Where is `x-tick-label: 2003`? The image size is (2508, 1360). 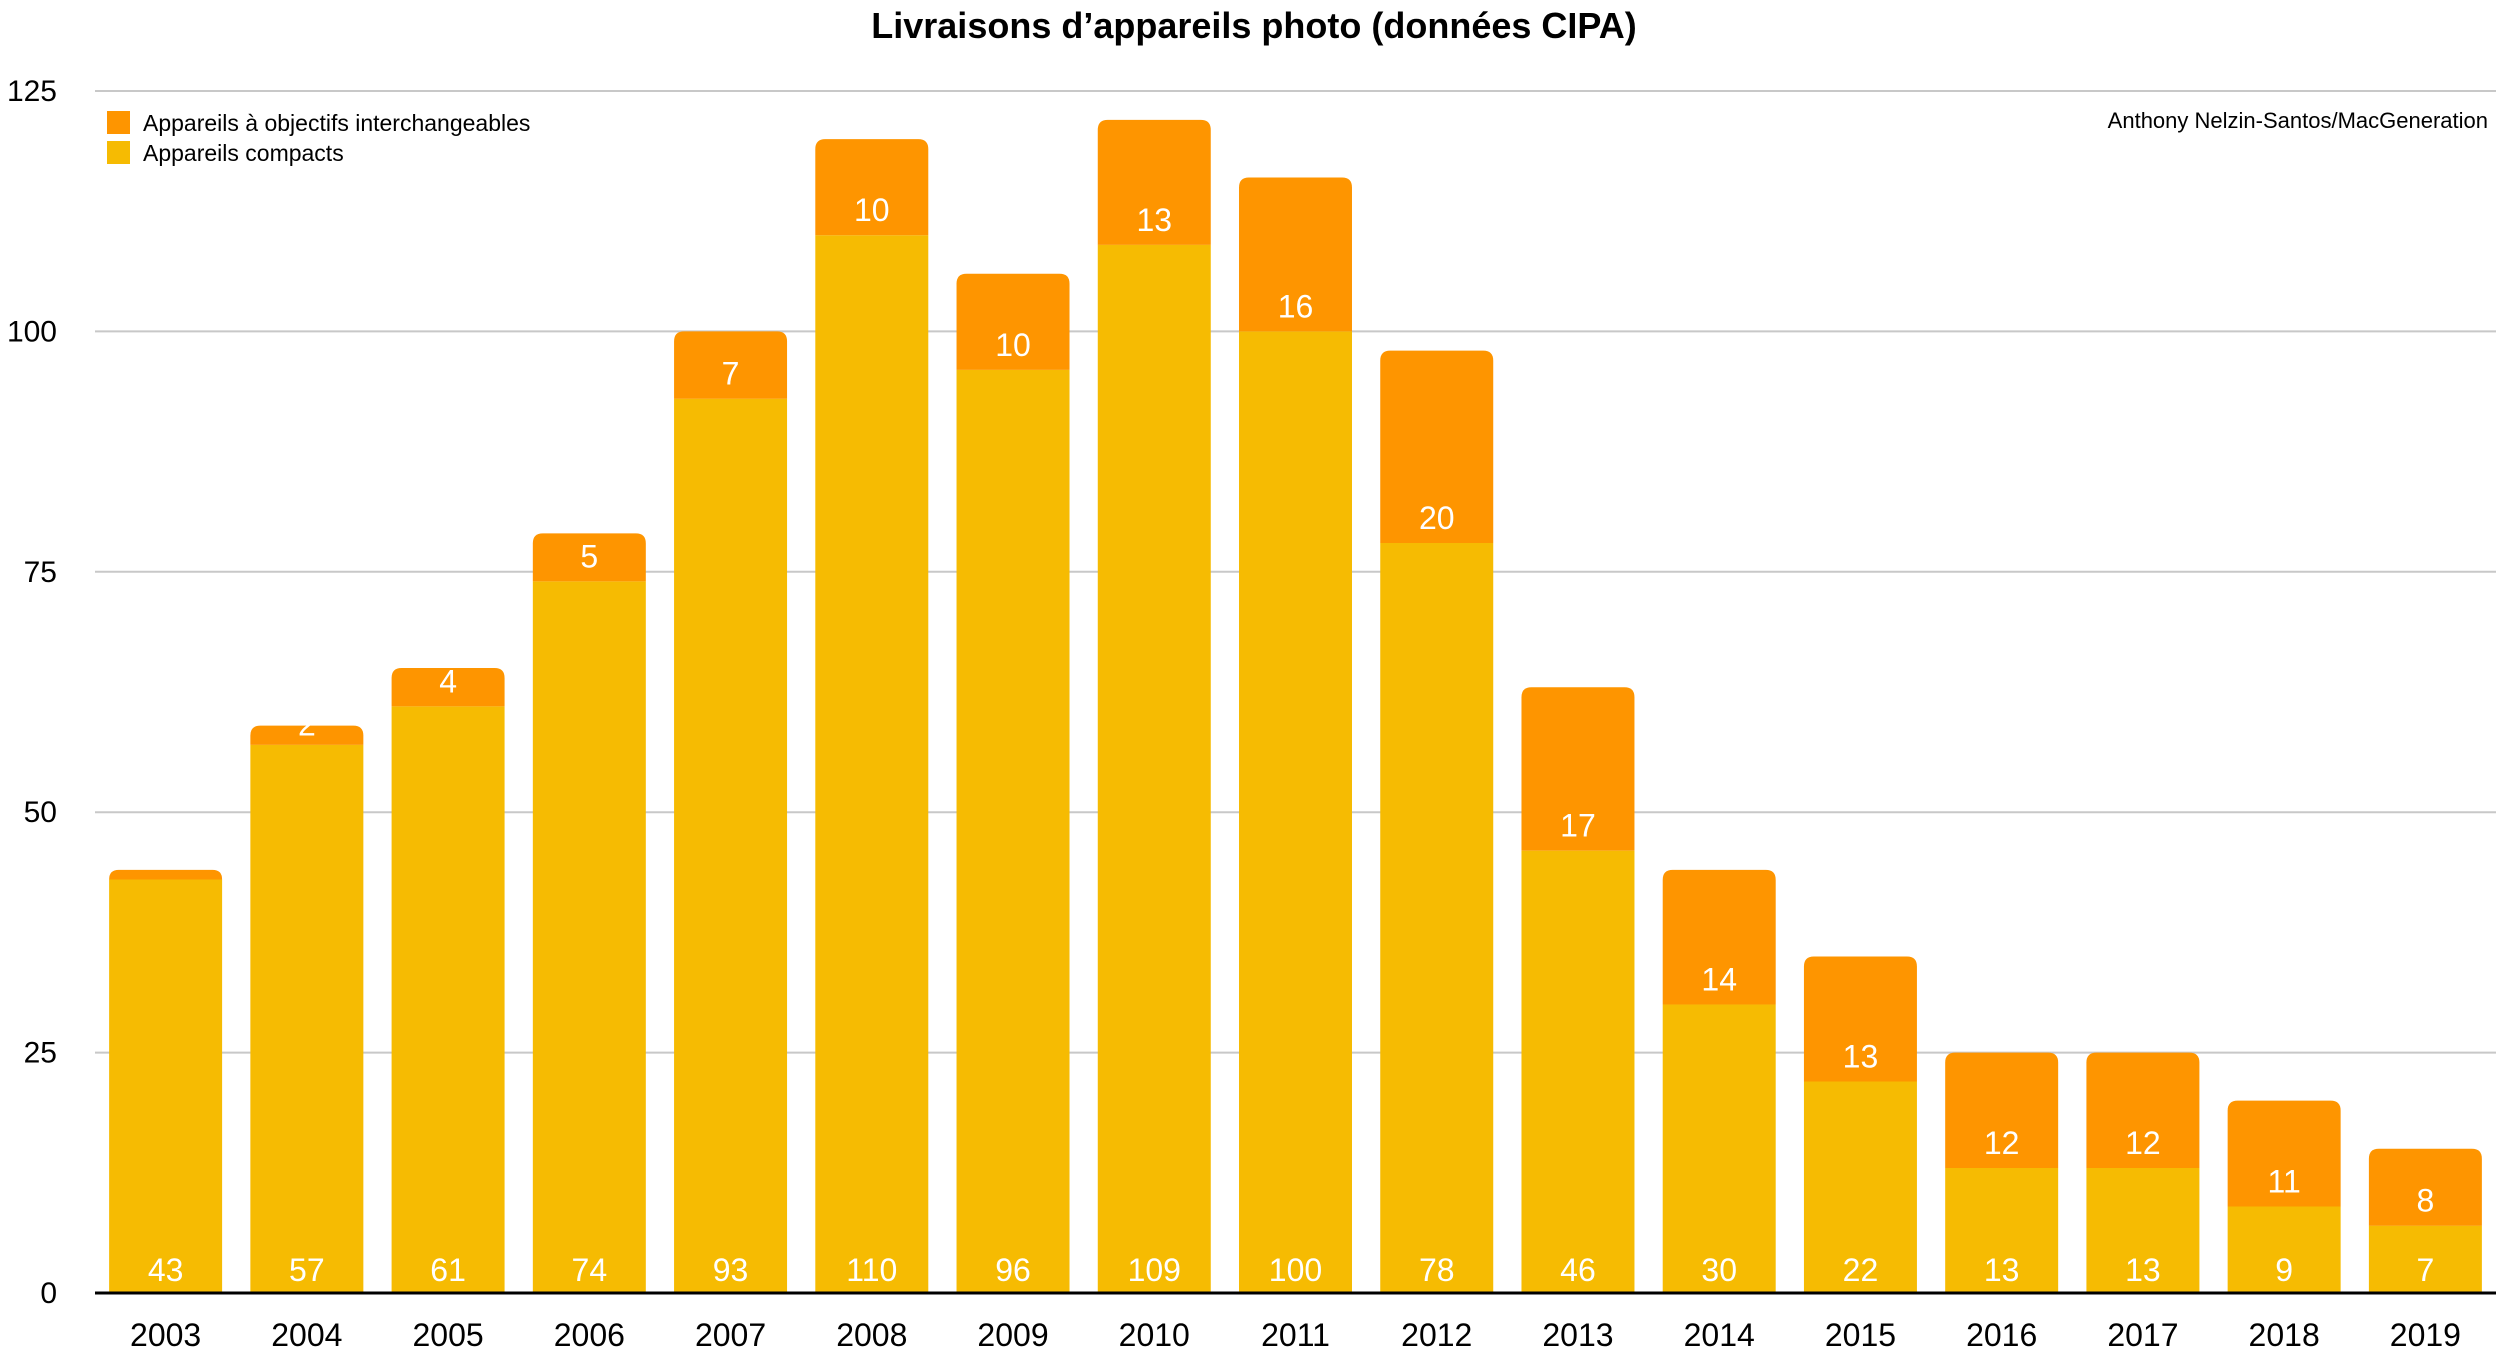 x-tick-label: 2003 is located at coordinates (165, 1335).